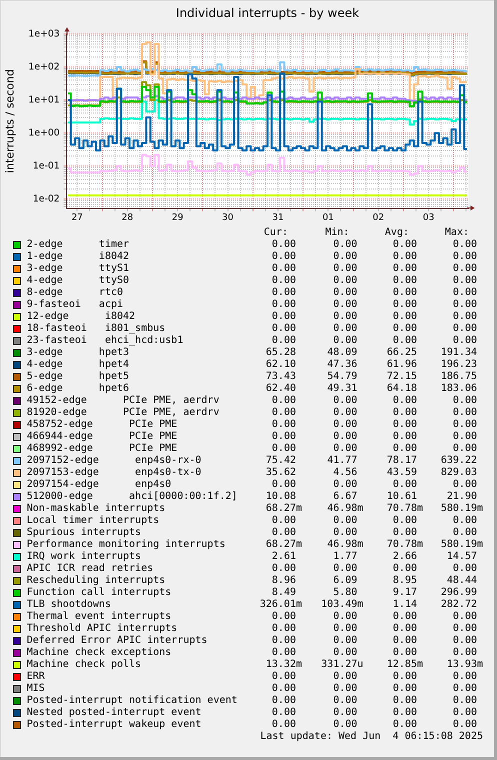 The height and width of the screenshot is (760, 497). I want to click on text: 70.78m, so click(404, 508).